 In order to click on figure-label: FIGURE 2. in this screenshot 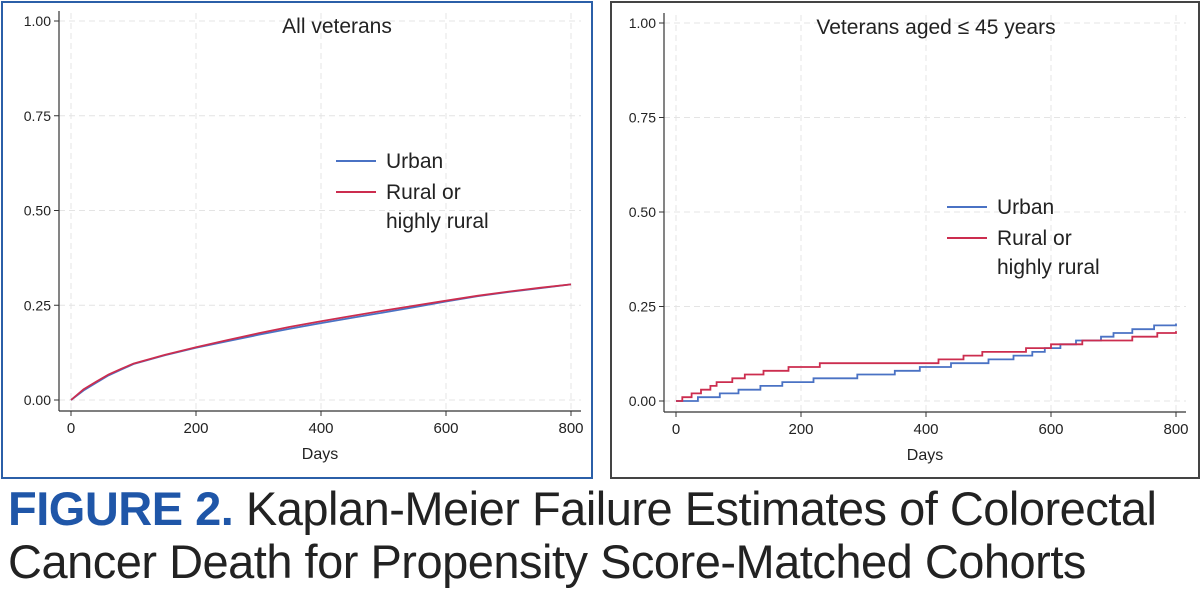, I will do `click(121, 508)`.